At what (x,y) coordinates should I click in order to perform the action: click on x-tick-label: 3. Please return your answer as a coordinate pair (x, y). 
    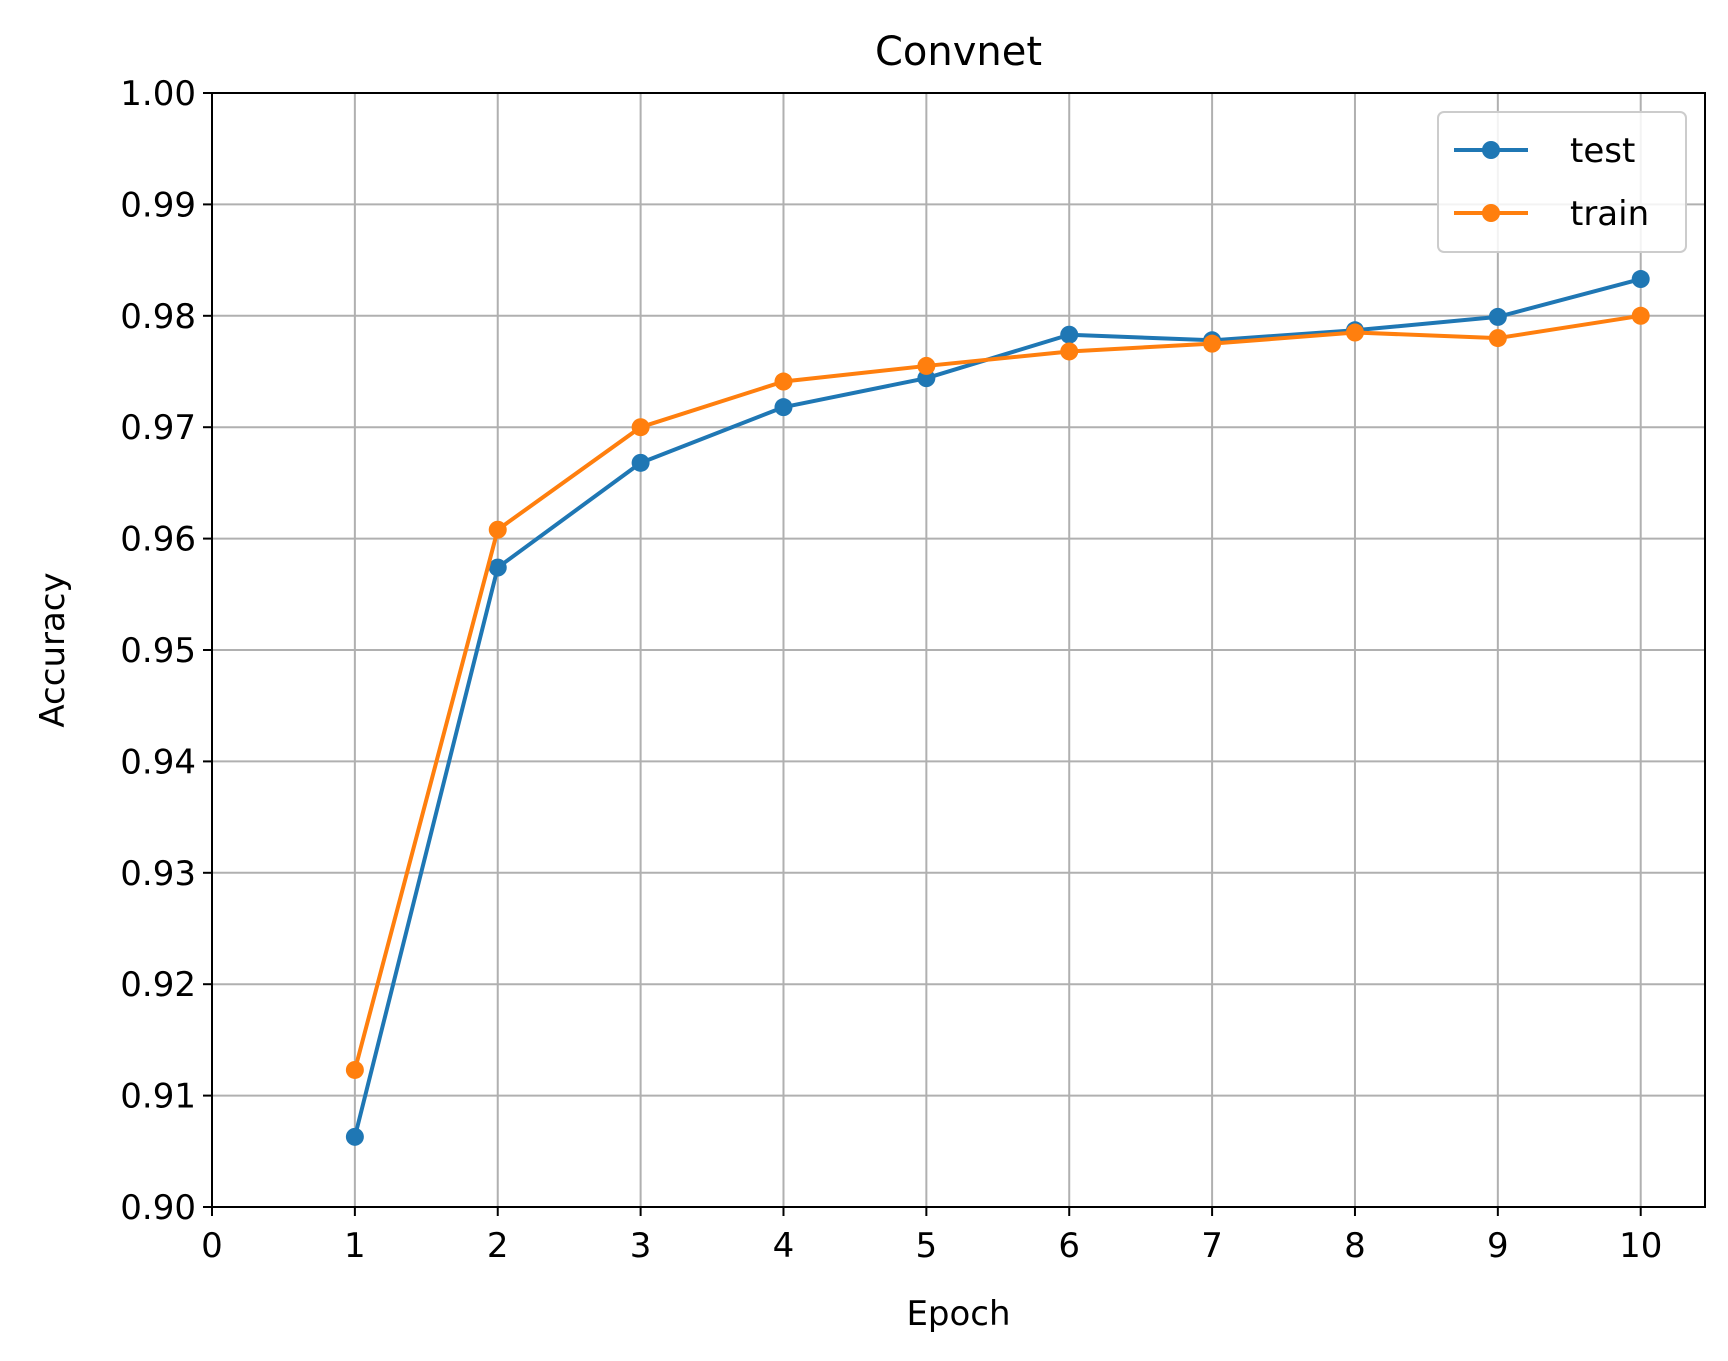
    Looking at the image, I should click on (641, 1246).